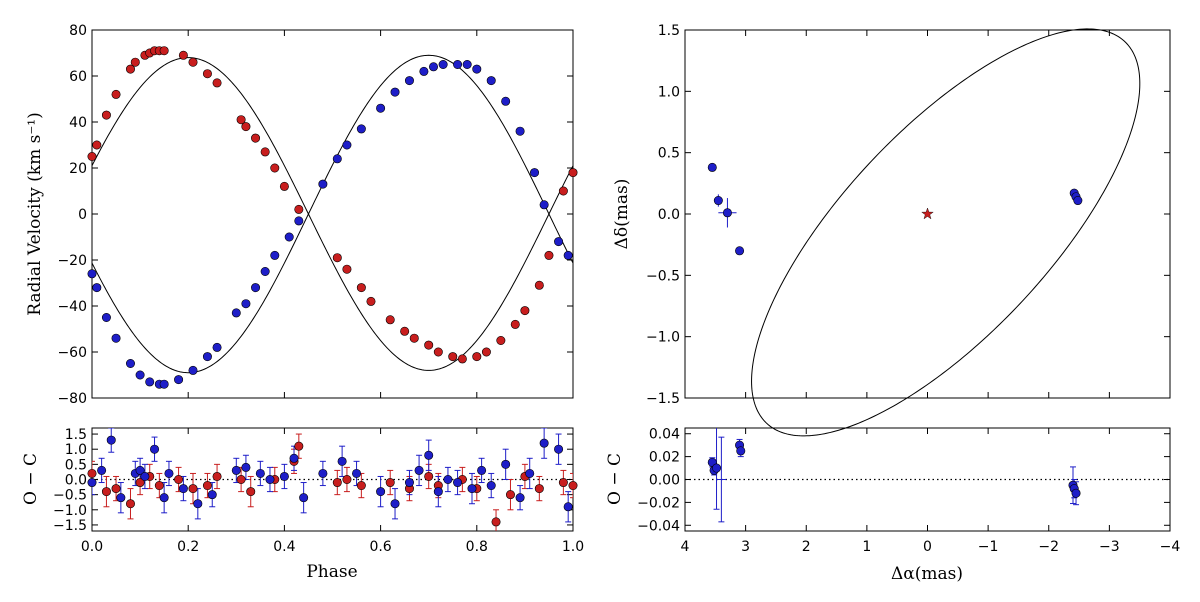  Describe the element at coordinates (685, 547) in the screenshot. I see `x-tick-label: 4` at that location.